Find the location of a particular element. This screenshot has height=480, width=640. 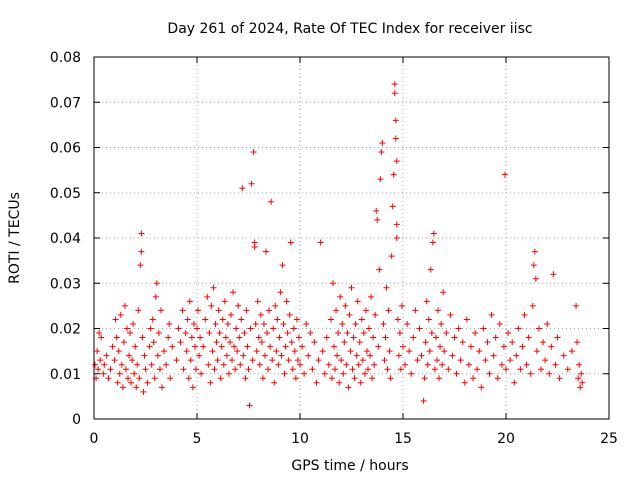

x-tick-label: 0 is located at coordinates (94, 439).